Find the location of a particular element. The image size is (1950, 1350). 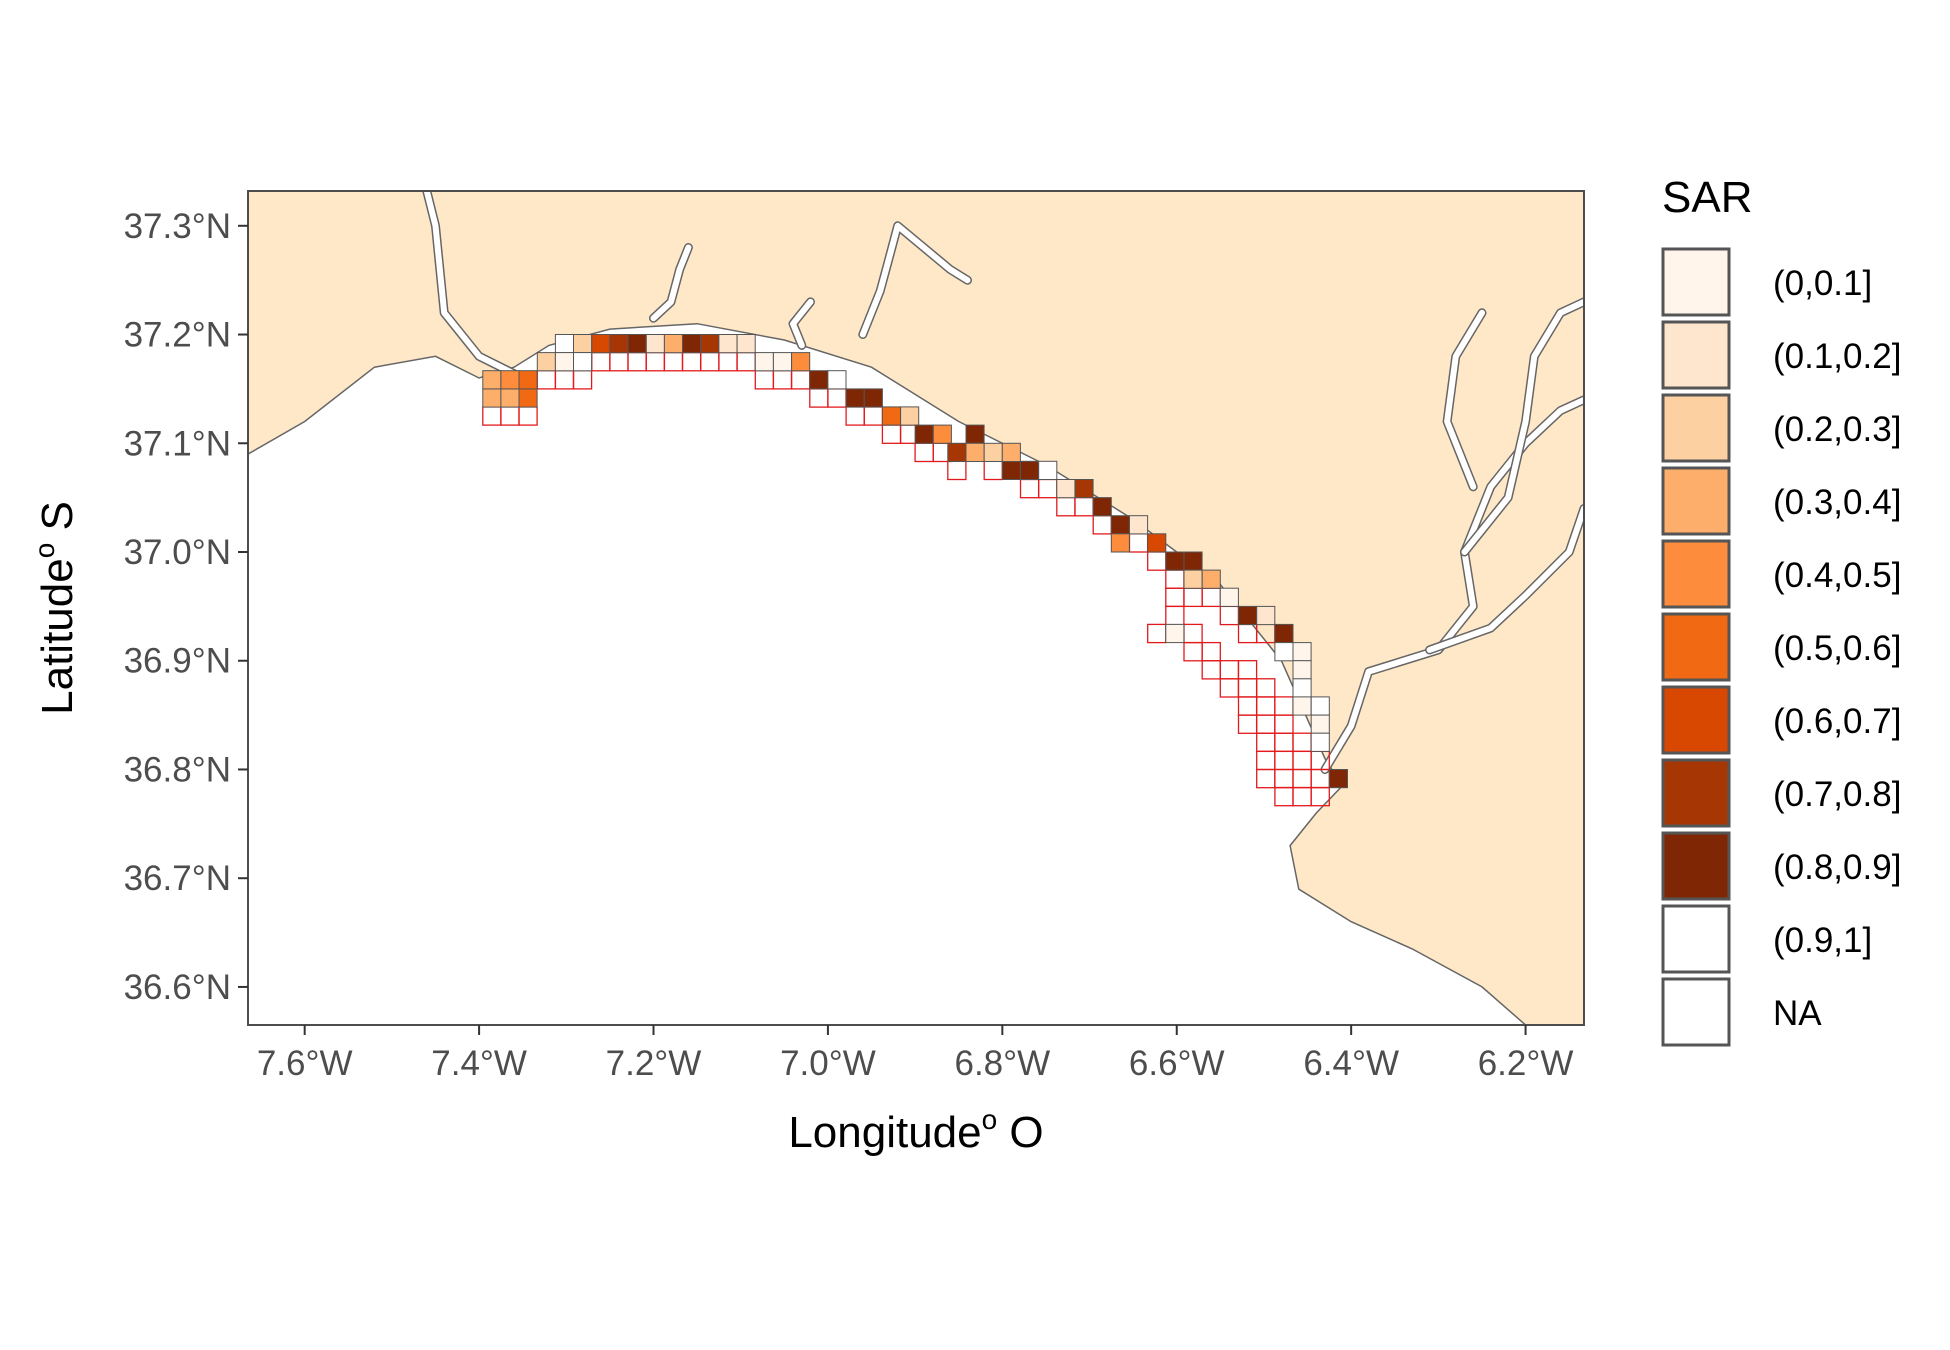

x-axis-title: Longitudeo O is located at coordinates (915, 1130).